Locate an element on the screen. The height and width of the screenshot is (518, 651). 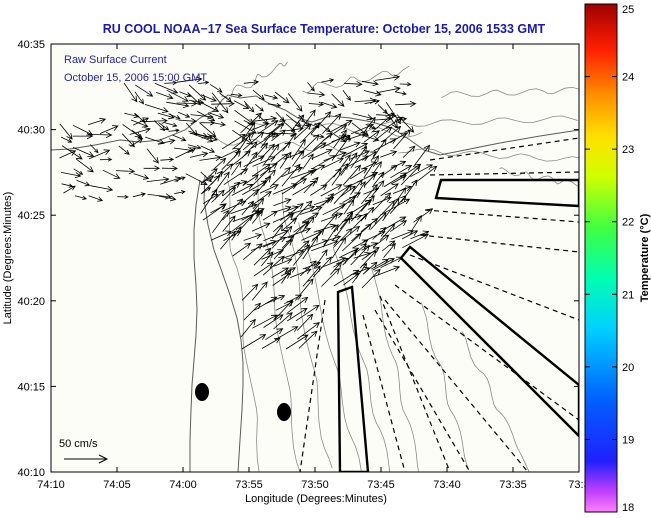
y-tick-label: 40:20 is located at coordinates (31, 302).